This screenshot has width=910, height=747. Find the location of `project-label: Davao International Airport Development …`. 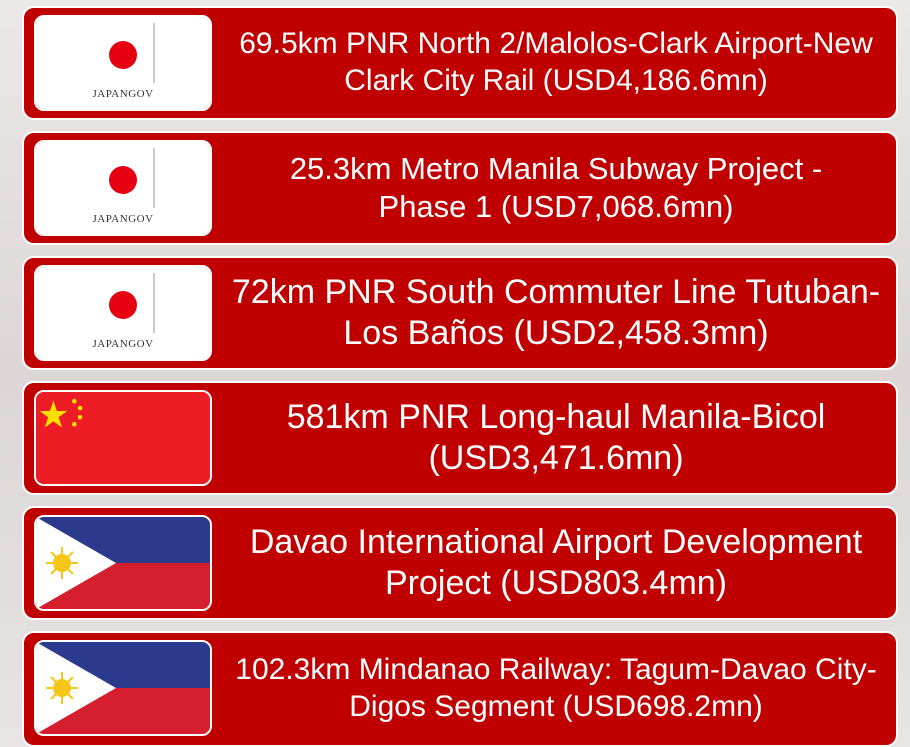

project-label: Davao International Airport Development … is located at coordinates (556, 562).